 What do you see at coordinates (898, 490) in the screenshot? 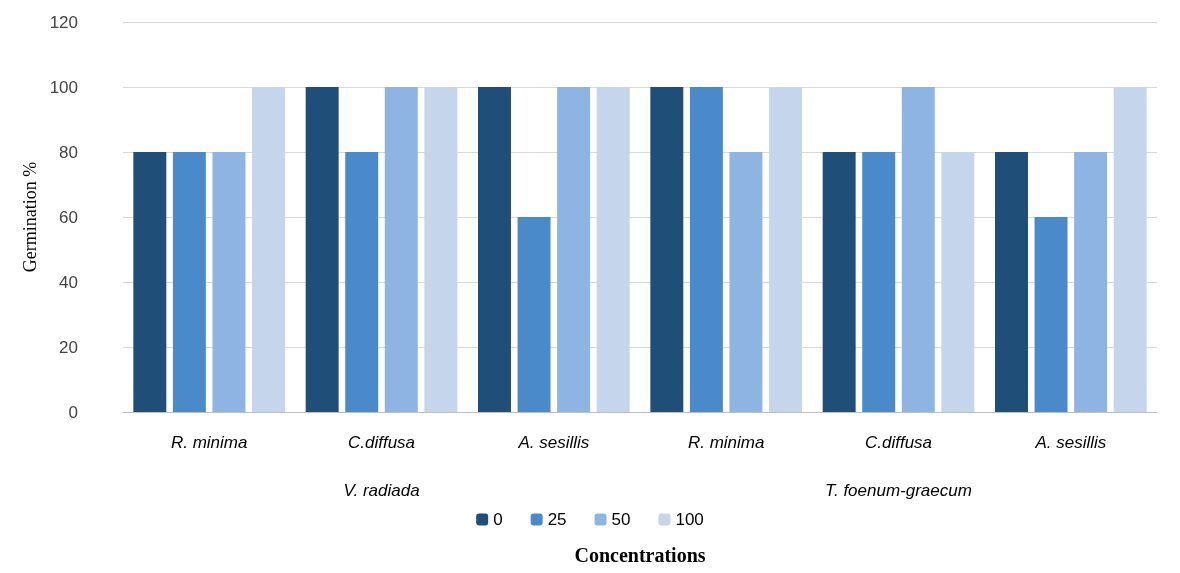
I see `text: T. foenum-graecum` at bounding box center [898, 490].